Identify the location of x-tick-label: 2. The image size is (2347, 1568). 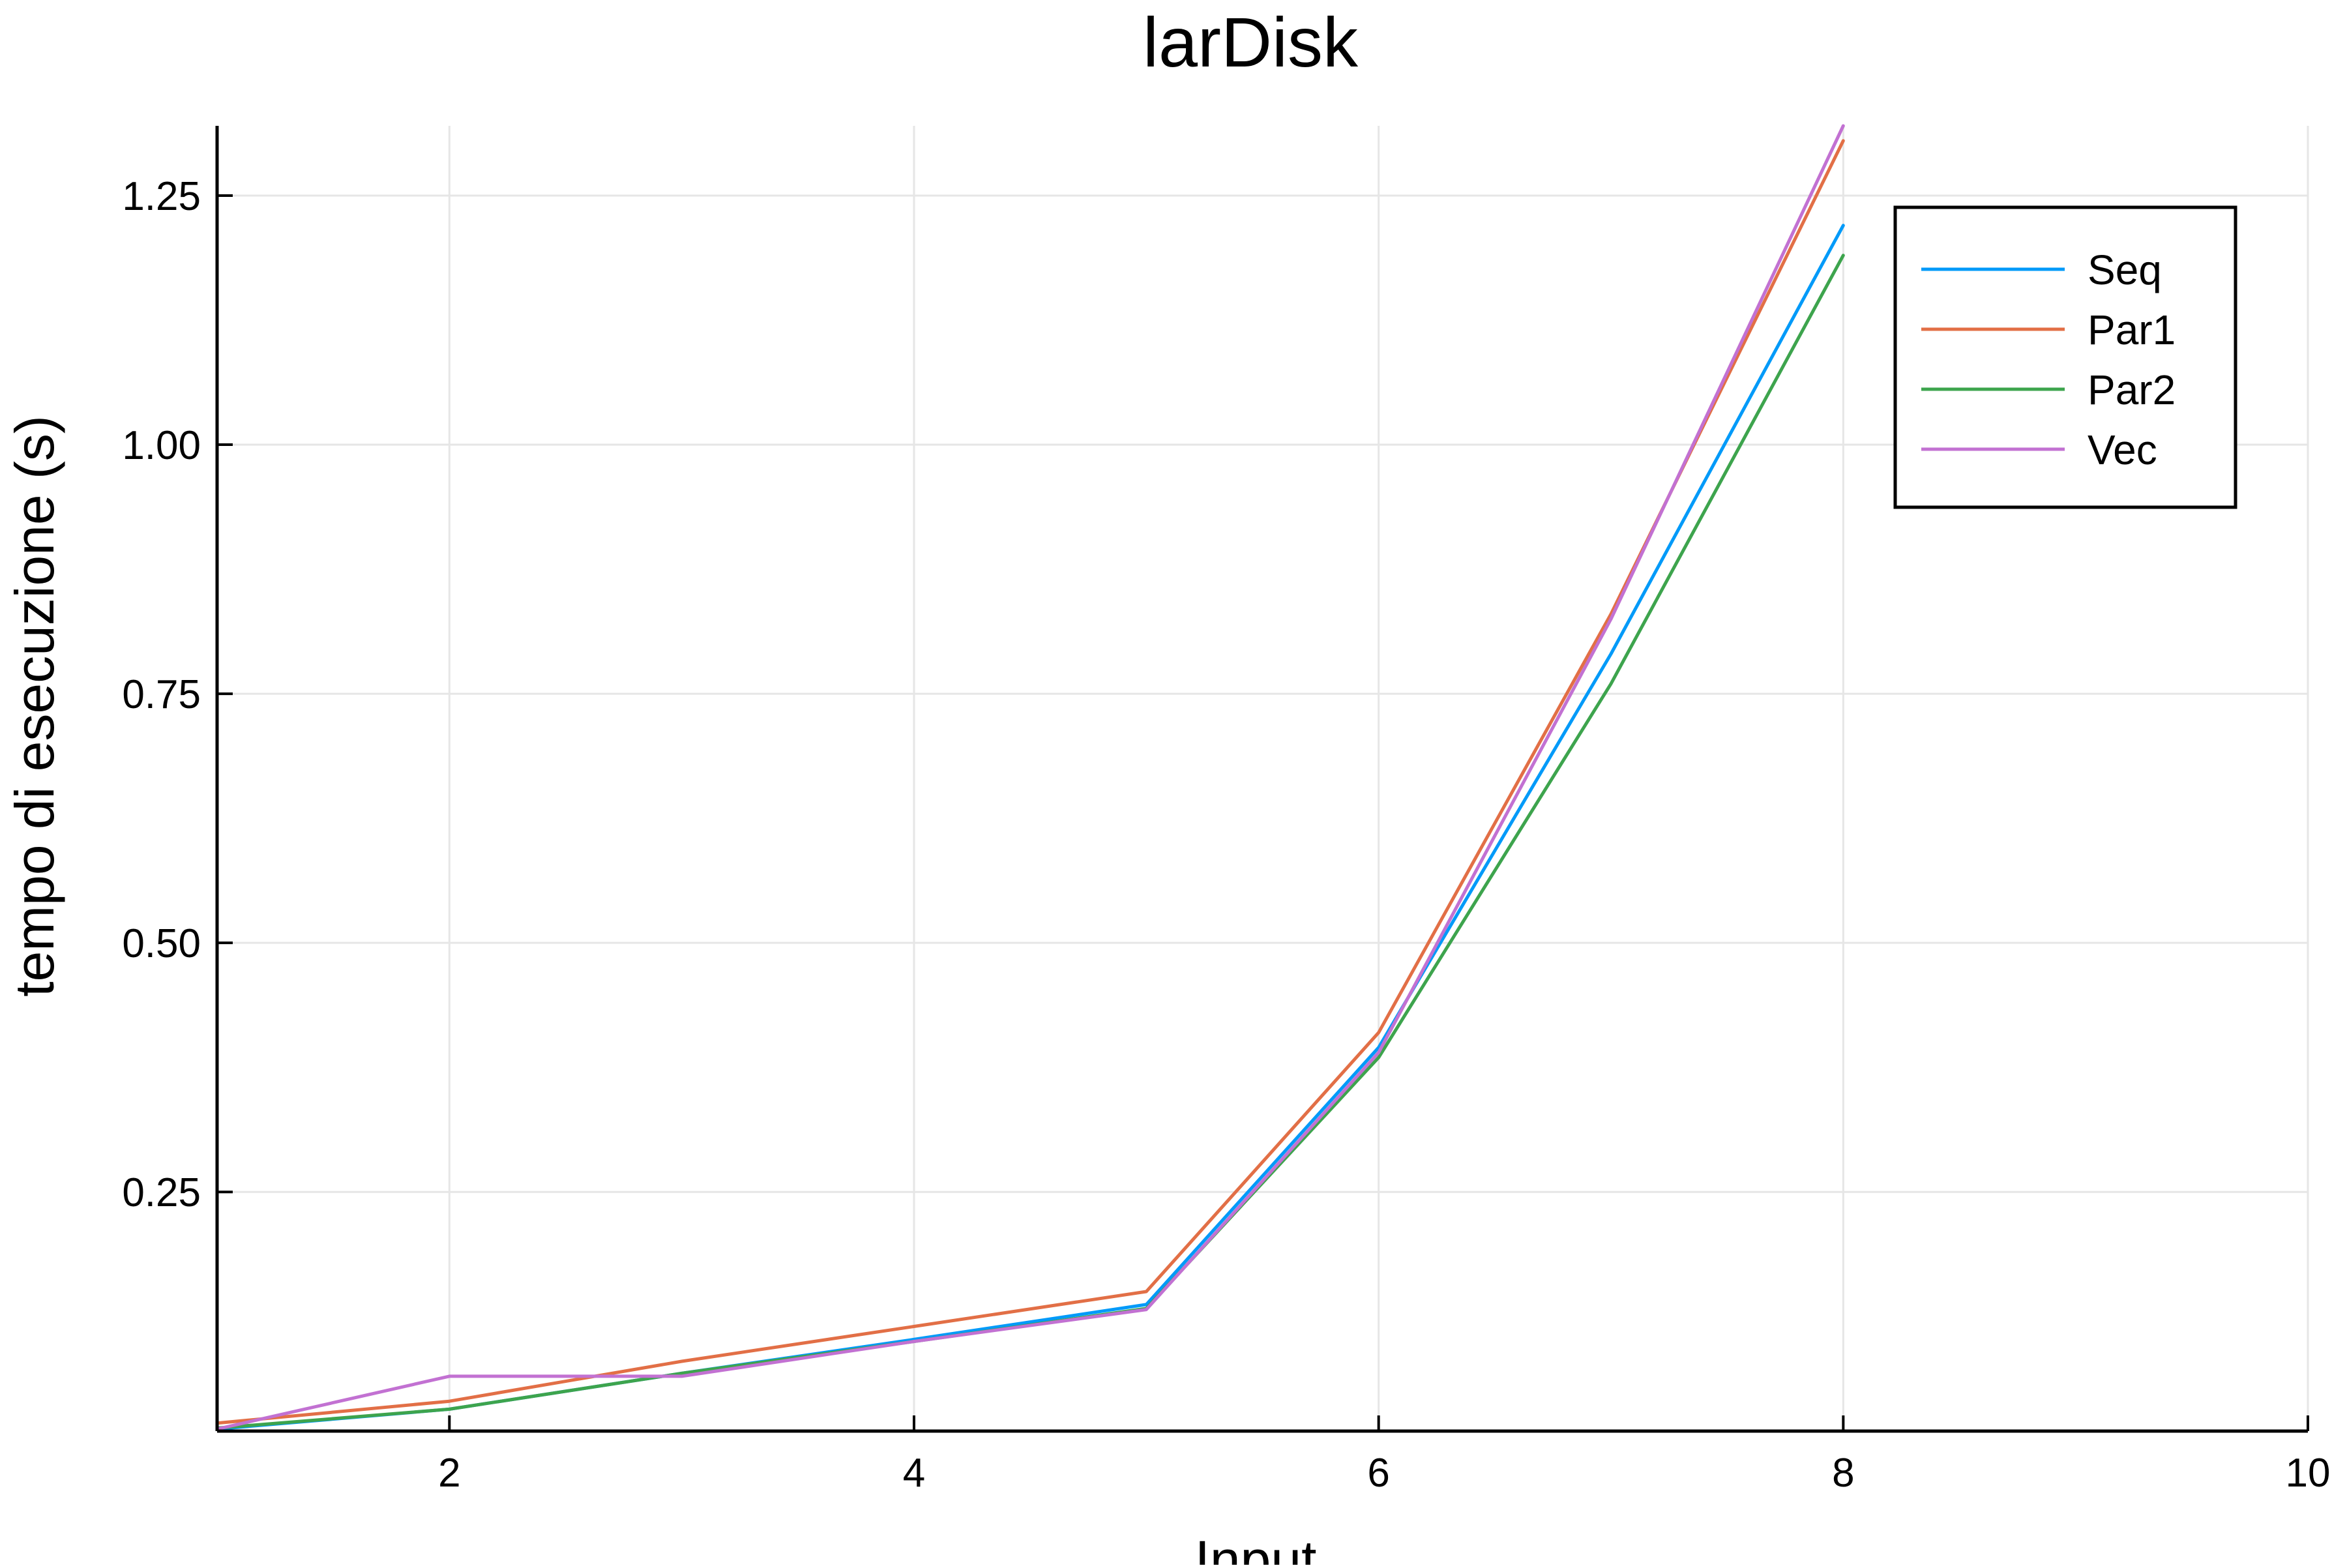
(449, 1474).